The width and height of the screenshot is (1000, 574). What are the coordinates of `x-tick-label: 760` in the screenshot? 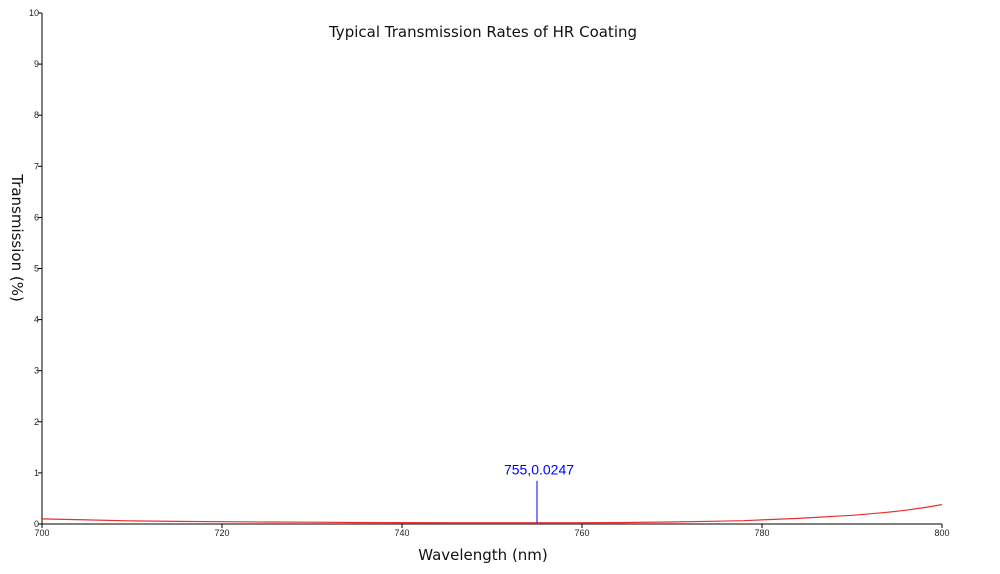 It's located at (581, 533).